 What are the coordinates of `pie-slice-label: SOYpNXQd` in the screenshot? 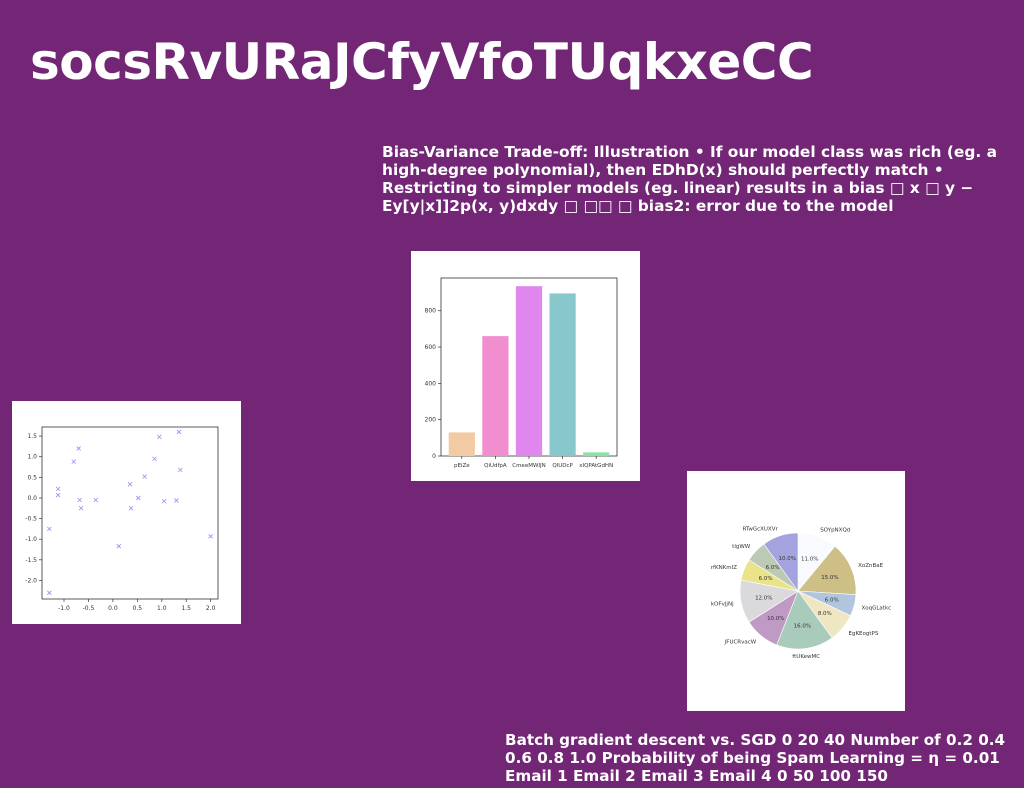 It's located at (835, 530).